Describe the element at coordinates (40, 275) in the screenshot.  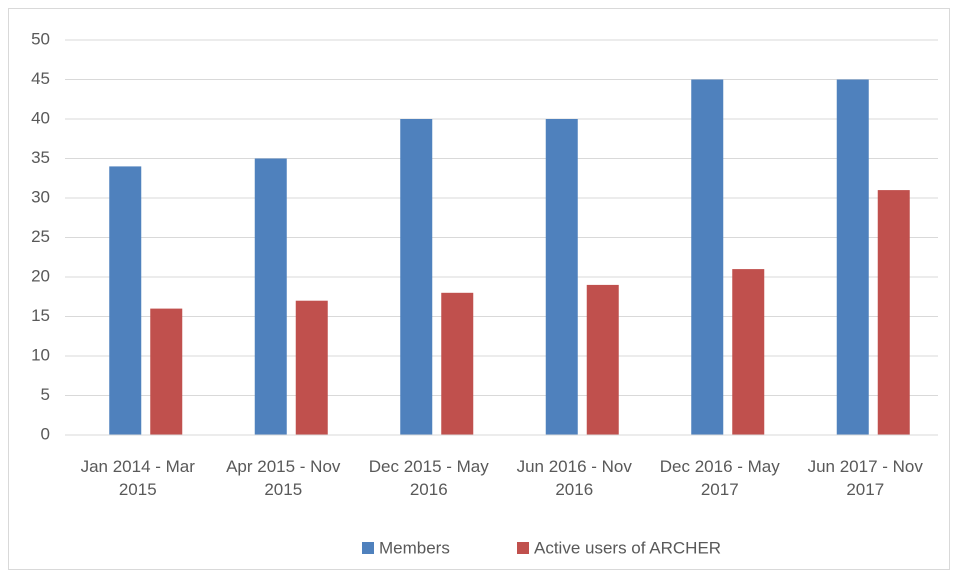
I see `y-tick-label: 20` at that location.